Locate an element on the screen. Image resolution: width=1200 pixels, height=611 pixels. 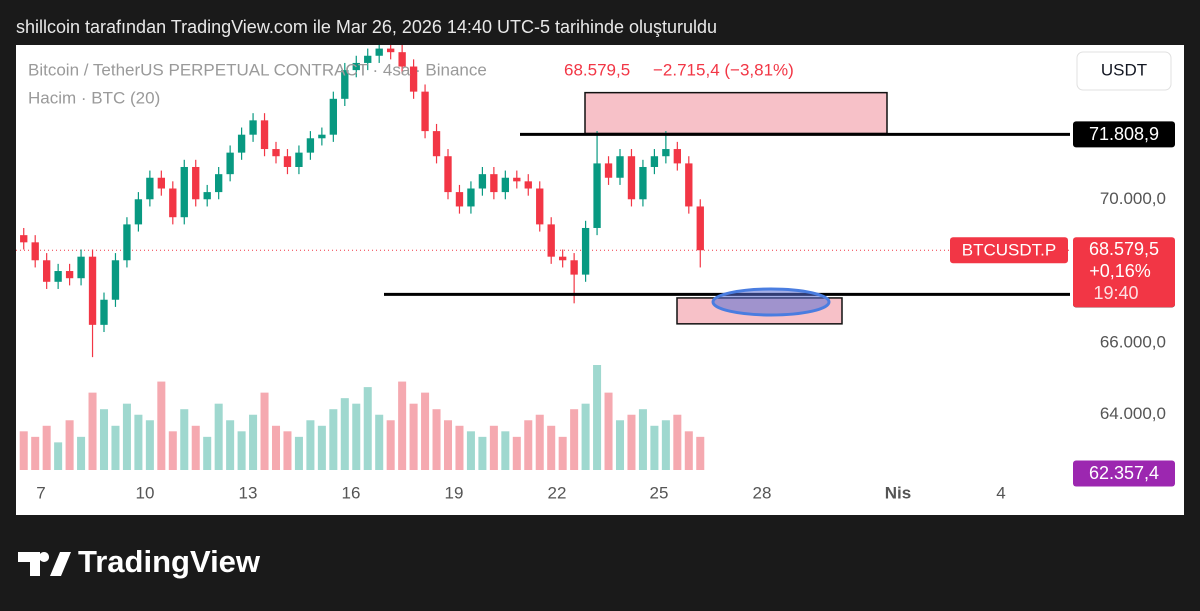
countdown: 19:40 is located at coordinates (1115, 293).